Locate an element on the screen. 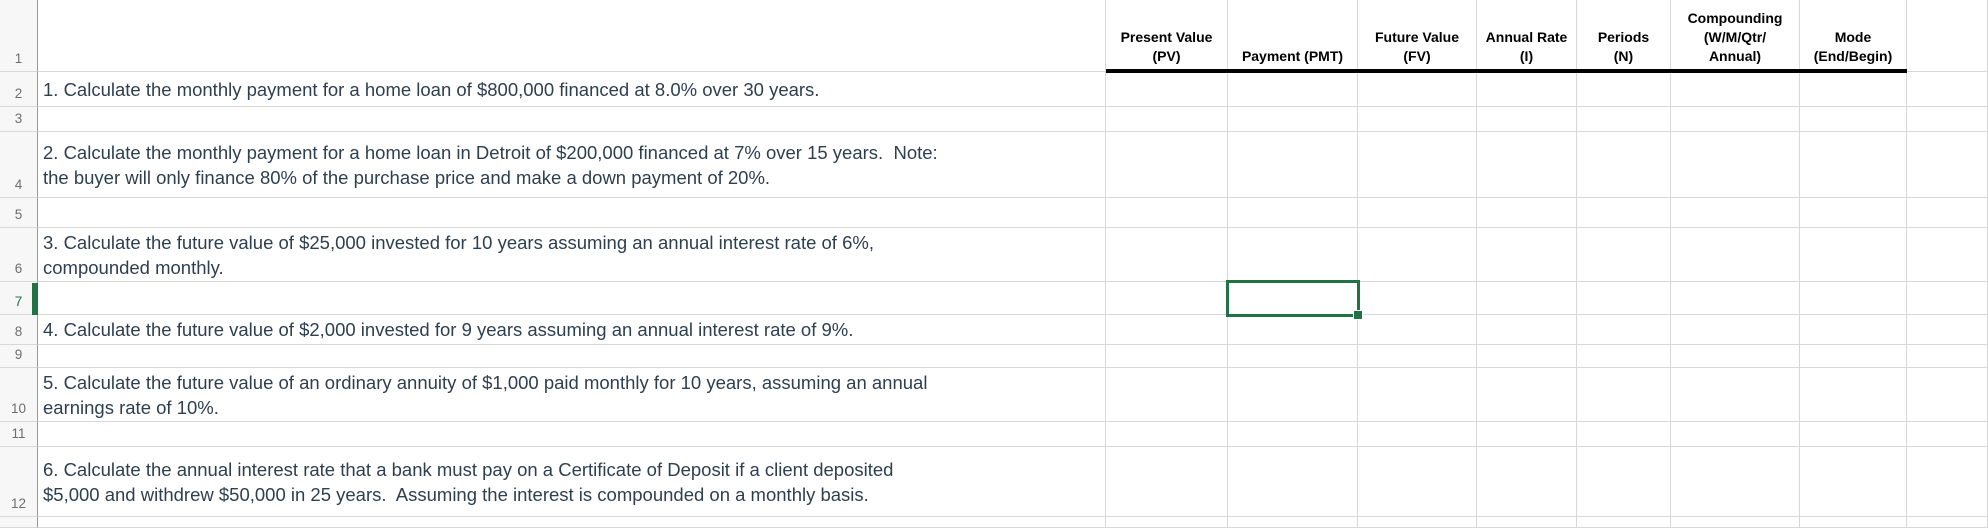 Image resolution: width=1988 pixels, height=528 pixels. fill-handle is located at coordinates (1358, 315).